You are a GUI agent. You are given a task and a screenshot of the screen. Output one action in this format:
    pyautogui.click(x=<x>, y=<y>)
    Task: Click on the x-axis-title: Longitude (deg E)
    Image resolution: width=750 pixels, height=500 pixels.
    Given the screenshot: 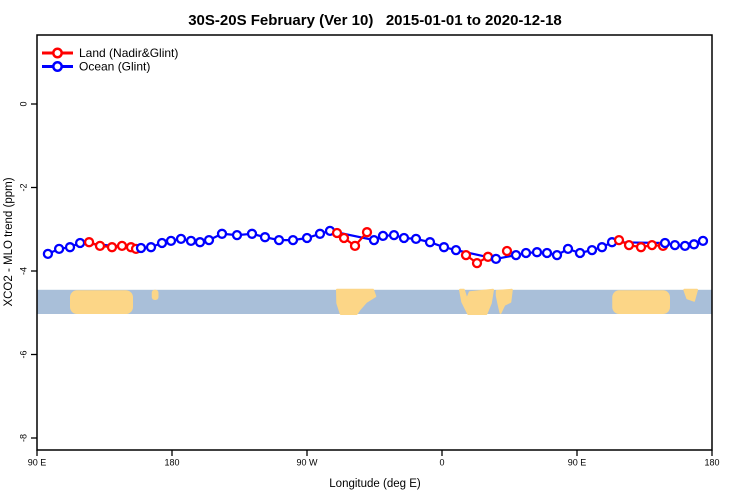 What is the action you would take?
    pyautogui.click(x=375, y=484)
    